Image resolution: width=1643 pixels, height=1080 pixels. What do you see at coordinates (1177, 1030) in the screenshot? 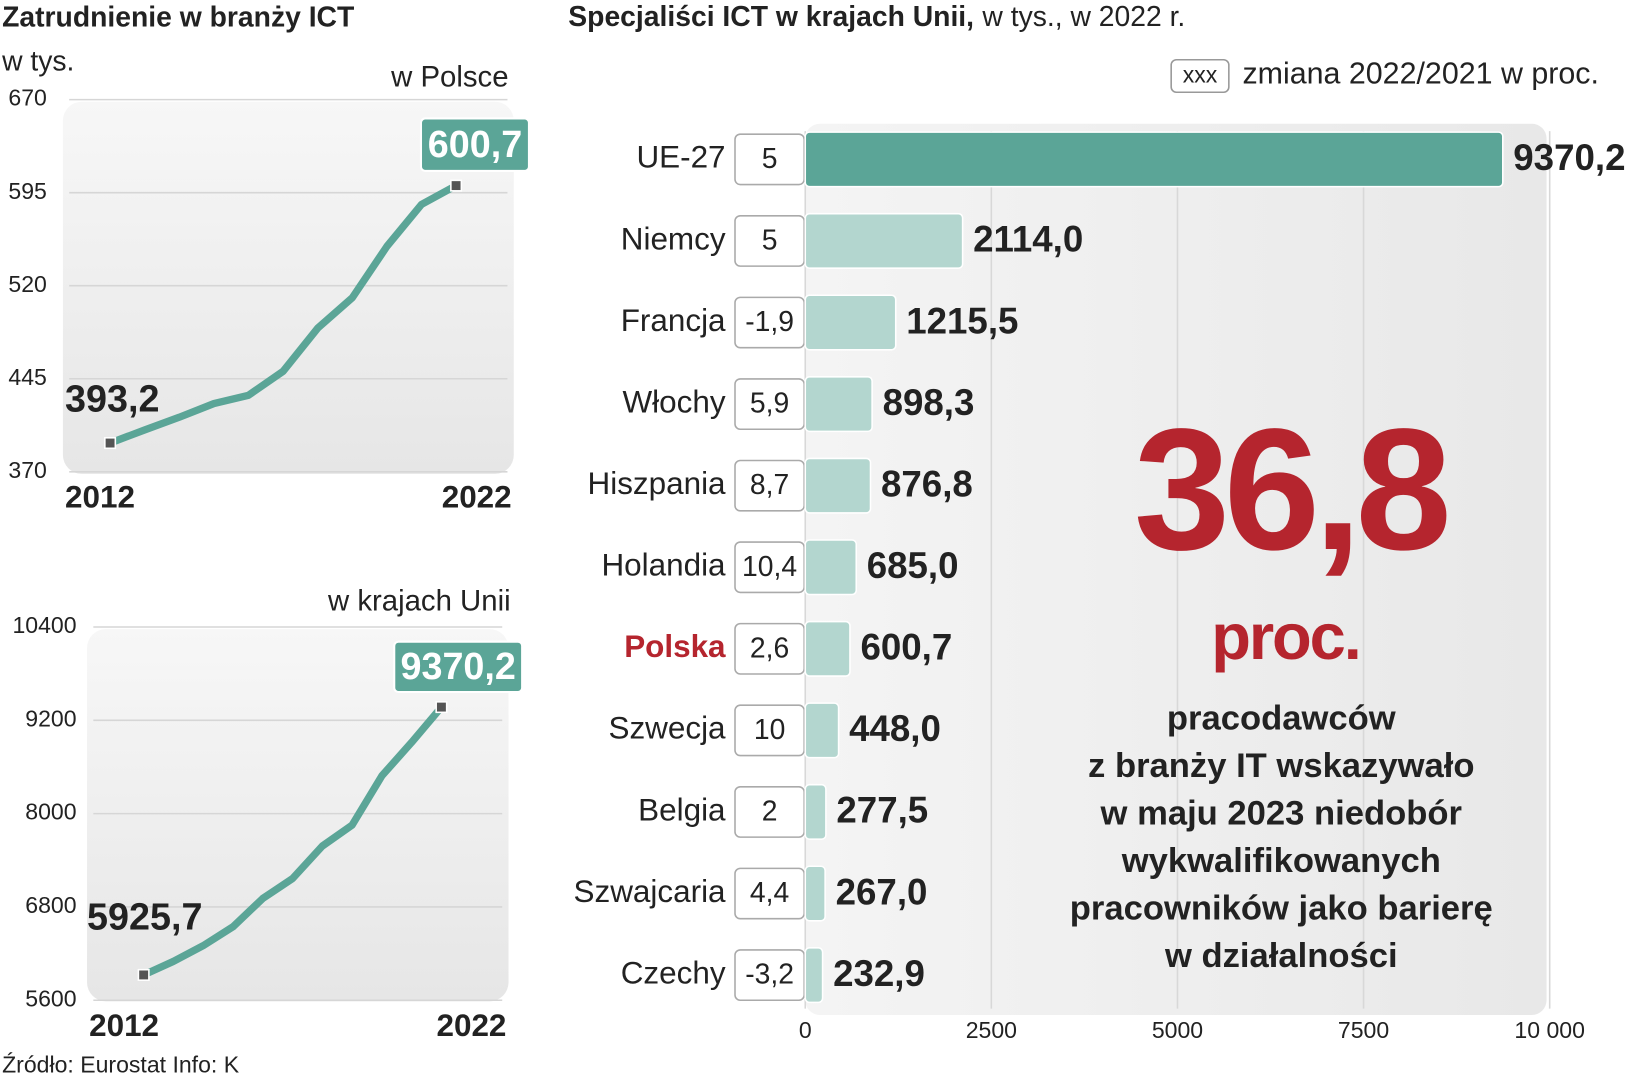
I see `x-tick-label: 5000` at bounding box center [1177, 1030].